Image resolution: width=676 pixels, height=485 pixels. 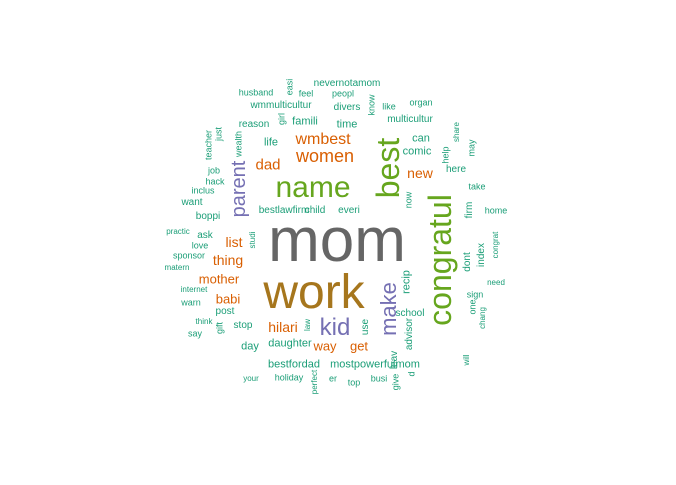 I want to click on word-studi: studi, so click(x=252, y=240).